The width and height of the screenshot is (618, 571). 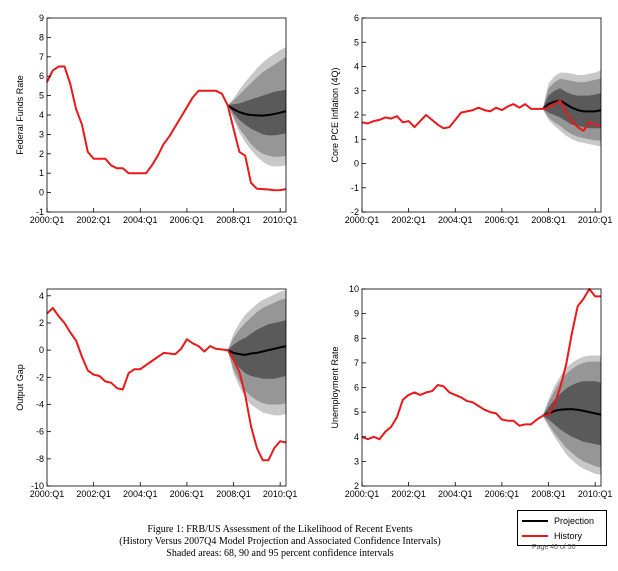 What do you see at coordinates (335, 387) in the screenshot?
I see `y-axis-label: Unemployment Rate` at bounding box center [335, 387].